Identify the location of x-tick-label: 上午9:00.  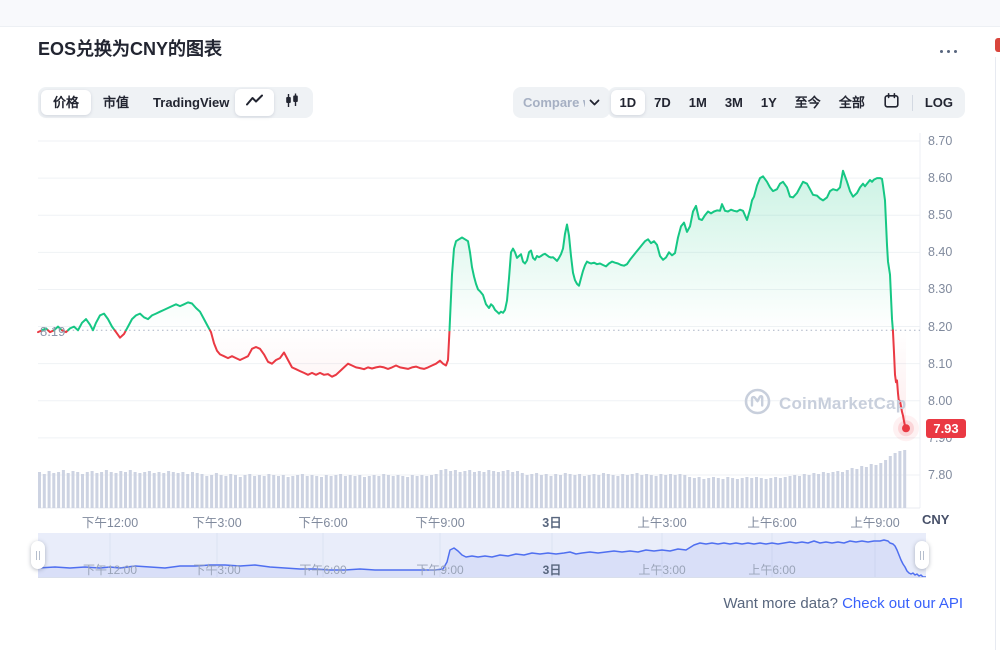
(875, 523).